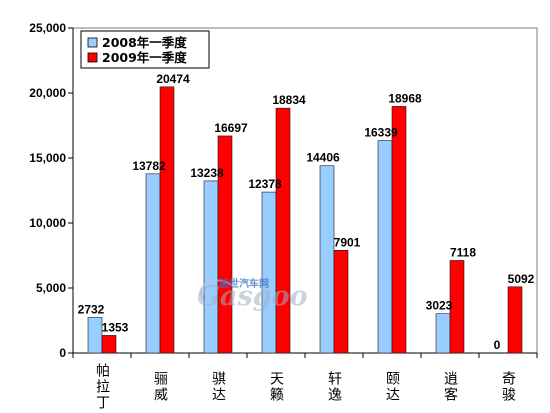 The image size is (550, 413). I want to click on data-label-series2-cat3: 16697, so click(231, 128).